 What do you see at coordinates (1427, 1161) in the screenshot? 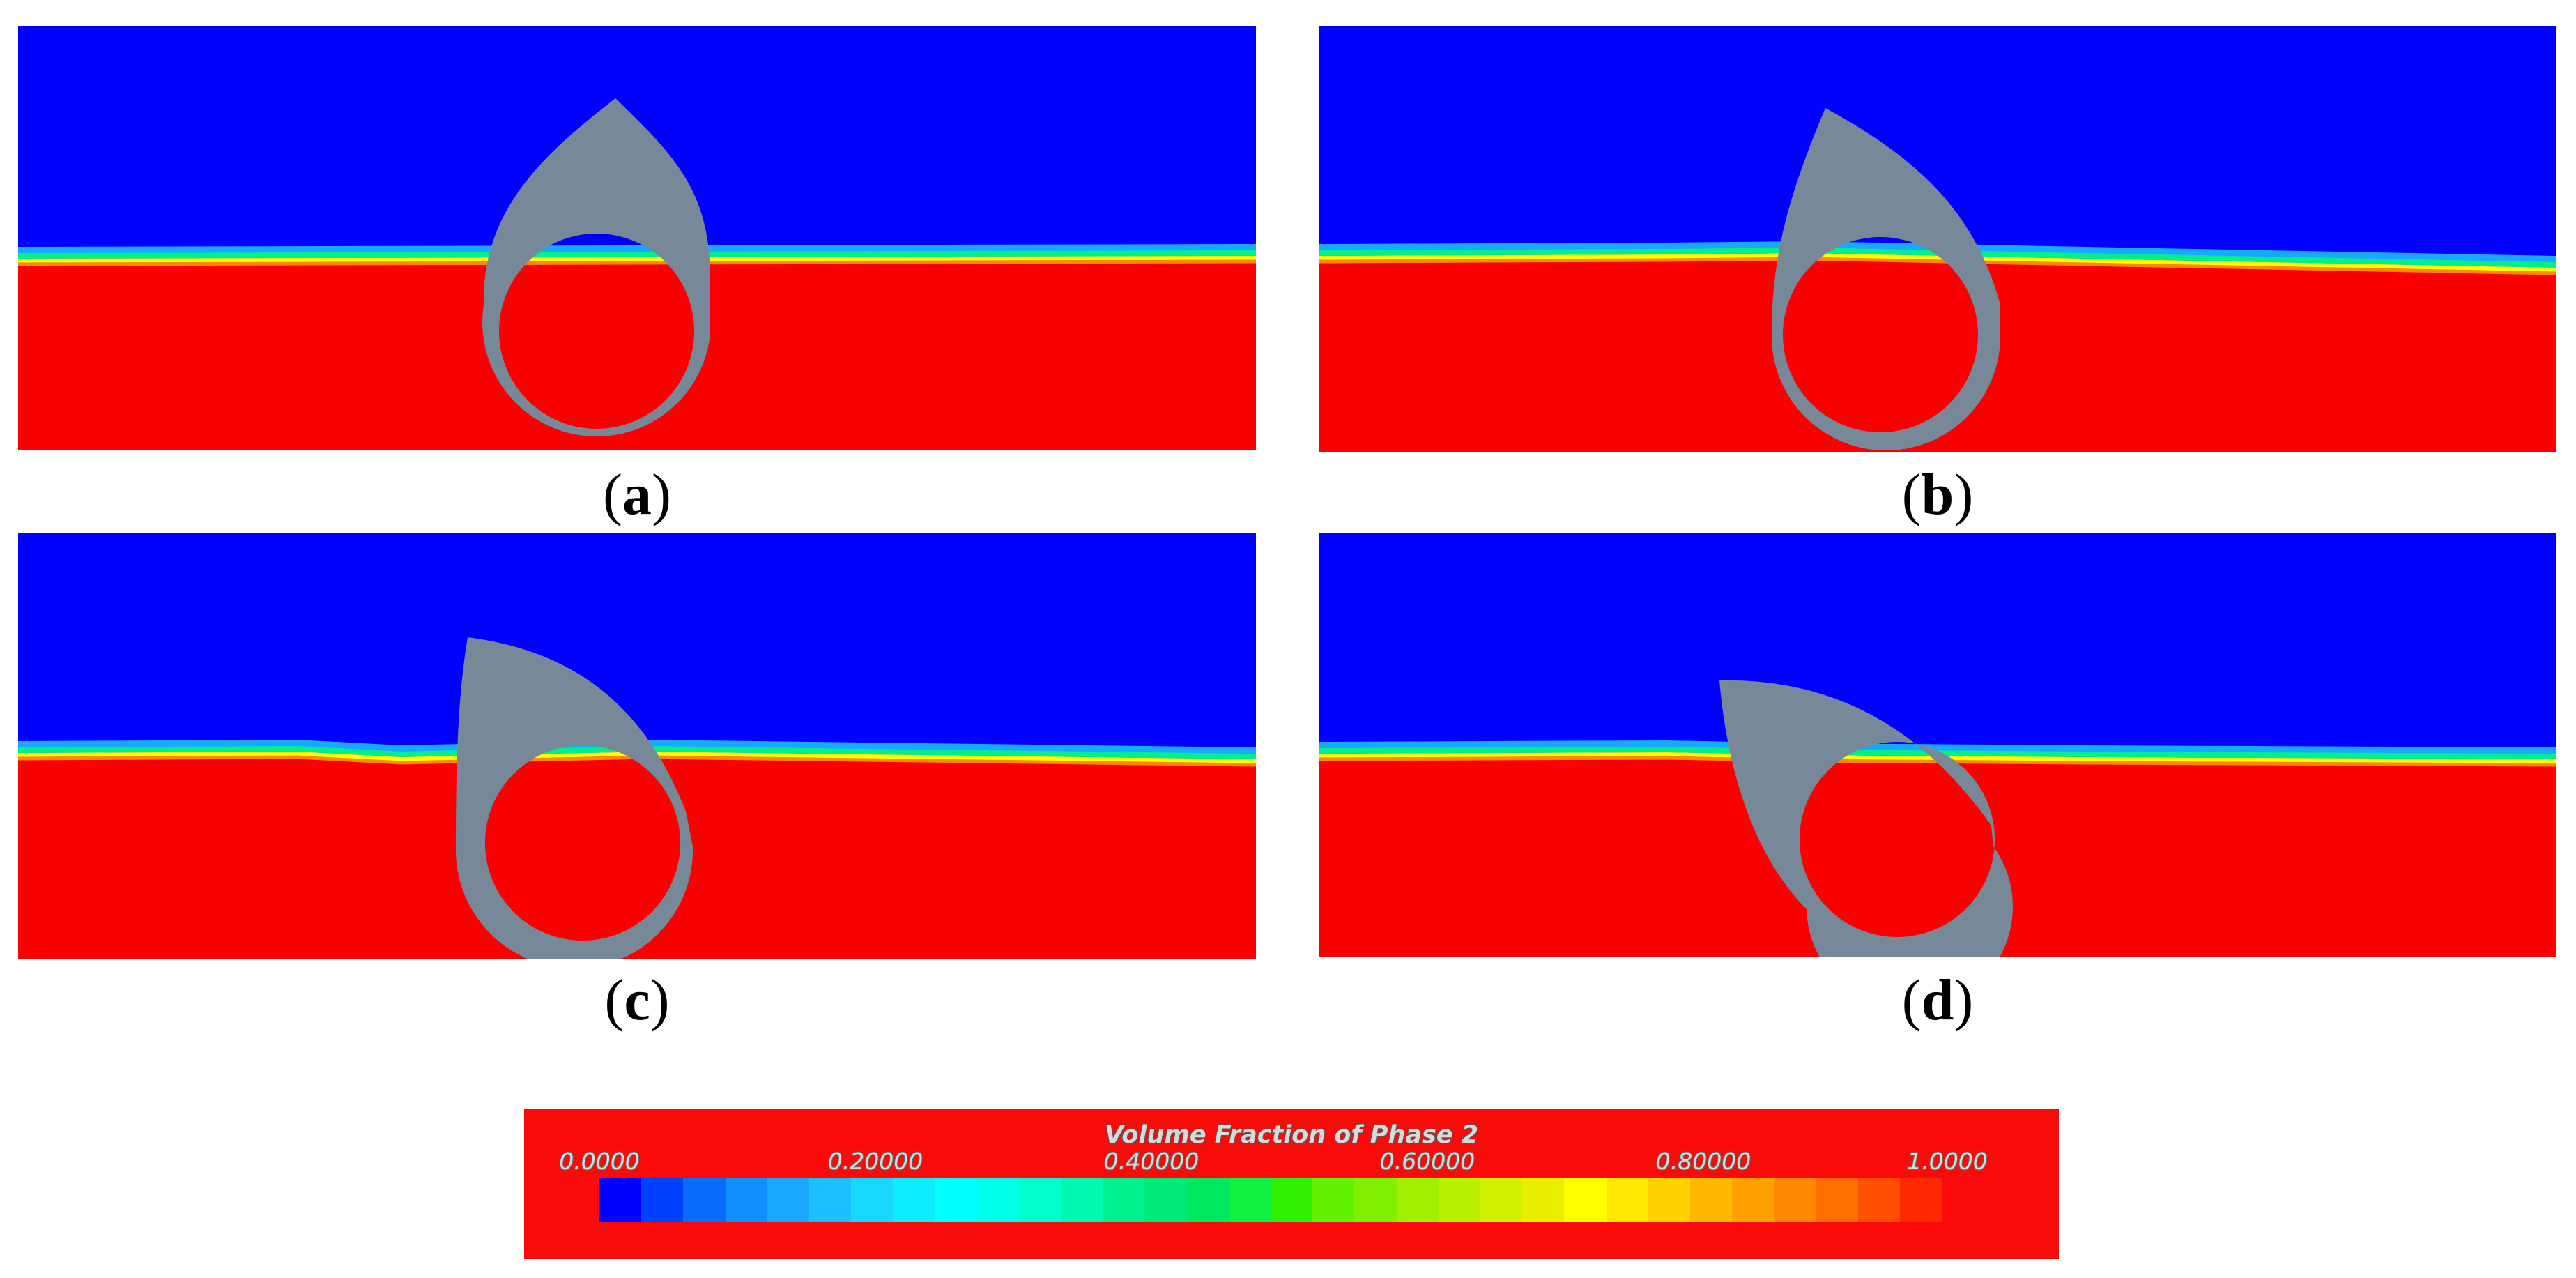
I see `legend-tick: 0.60000` at bounding box center [1427, 1161].